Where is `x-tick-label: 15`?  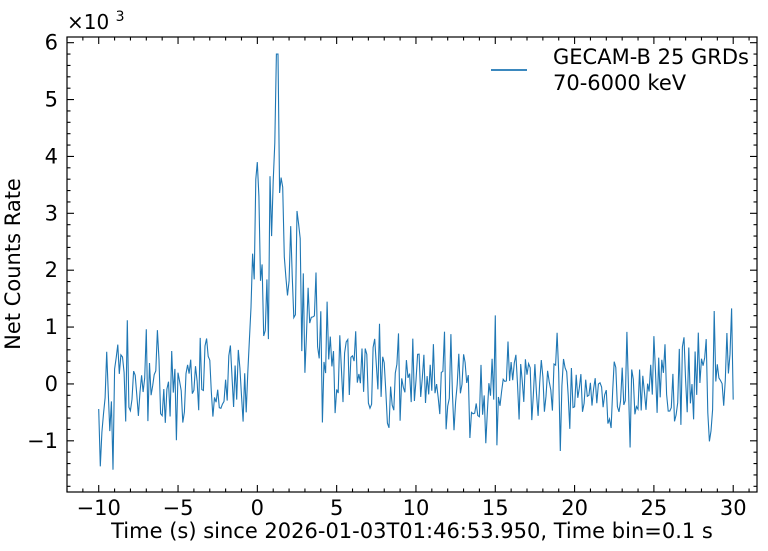 x-tick-label: 15 is located at coordinates (495, 508).